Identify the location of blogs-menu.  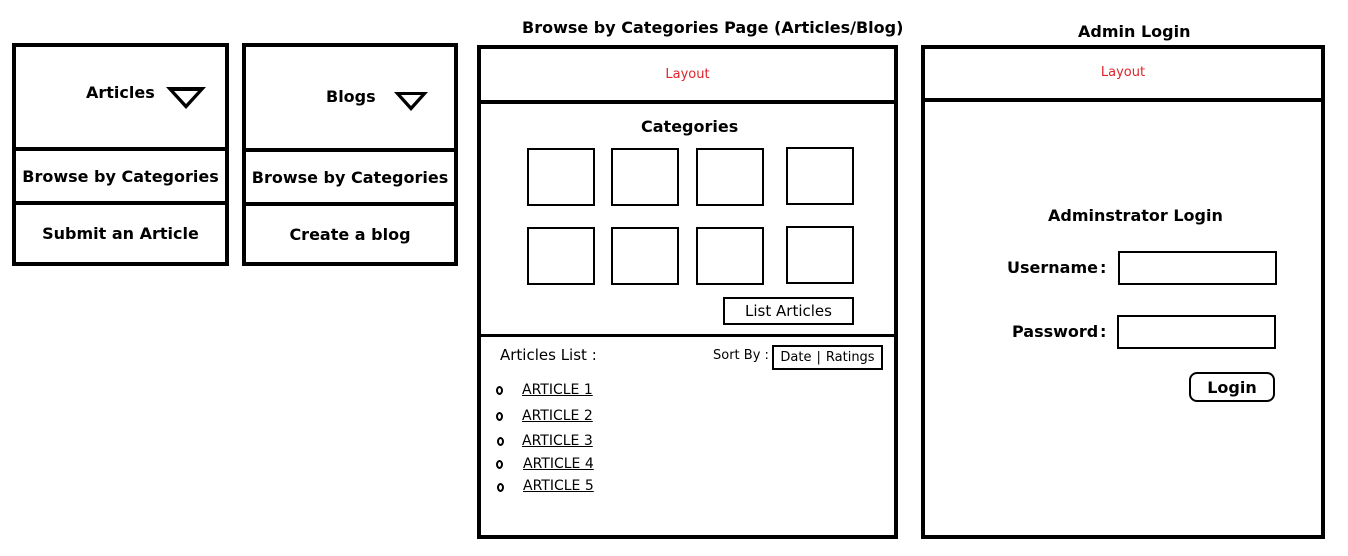
(350, 154).